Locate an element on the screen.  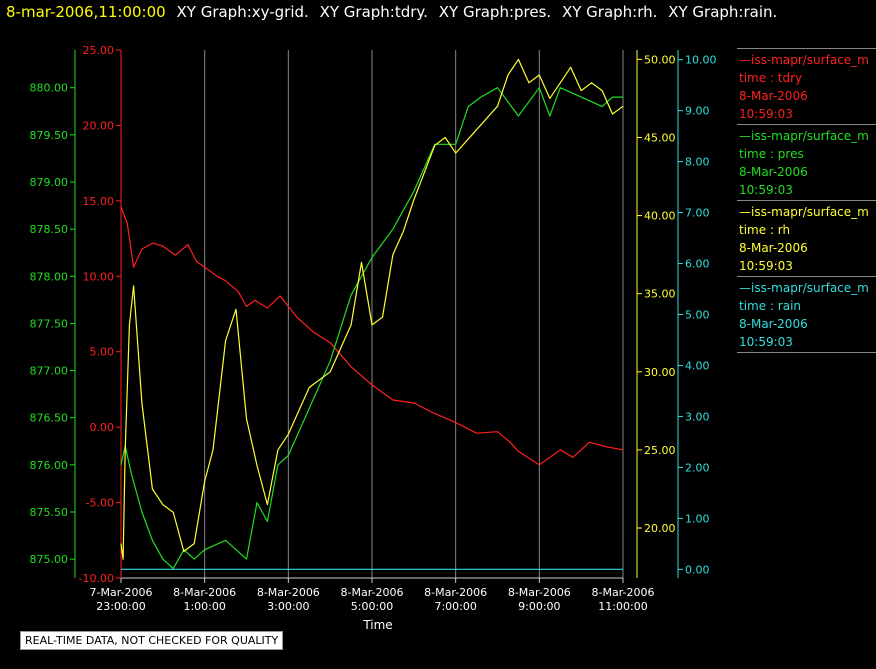
rain-tick-label: 1.00 is located at coordinates (697, 518).